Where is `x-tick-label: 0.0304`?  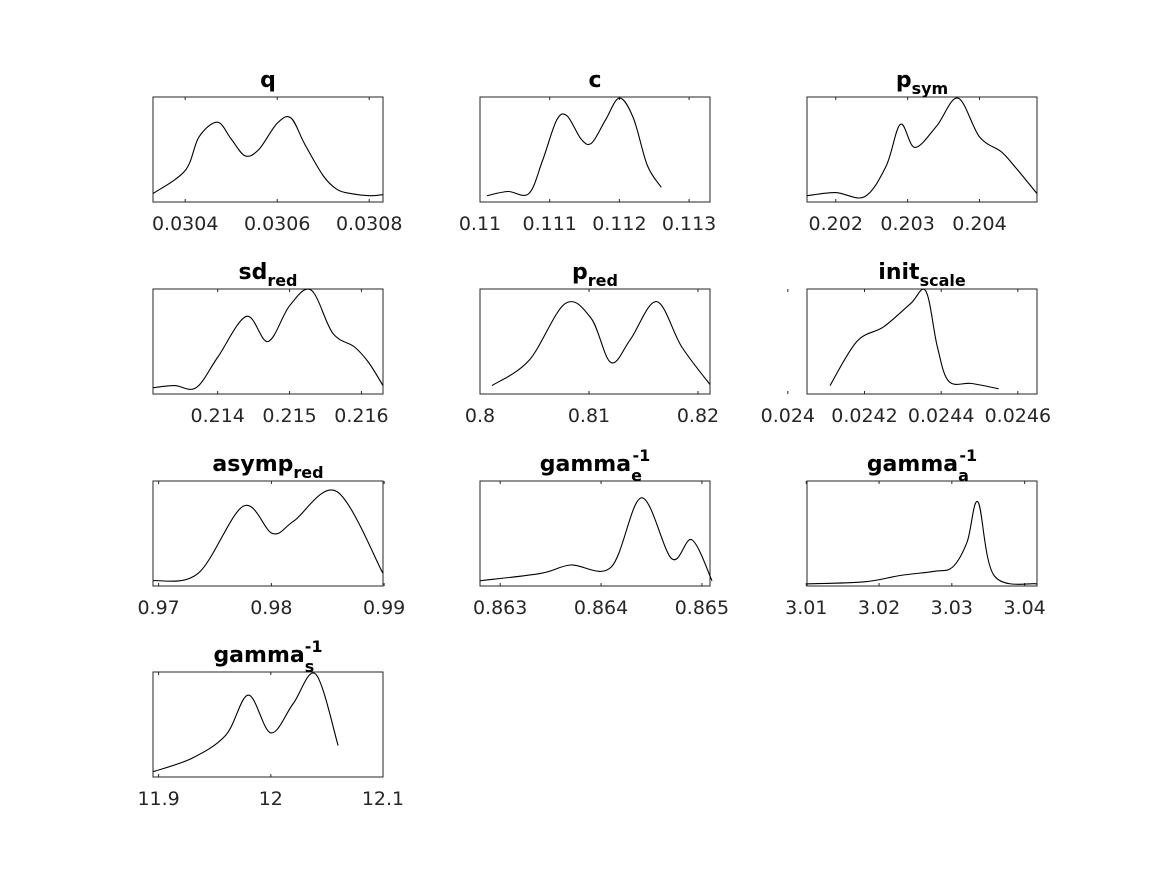
x-tick-label: 0.0304 is located at coordinates (185, 224).